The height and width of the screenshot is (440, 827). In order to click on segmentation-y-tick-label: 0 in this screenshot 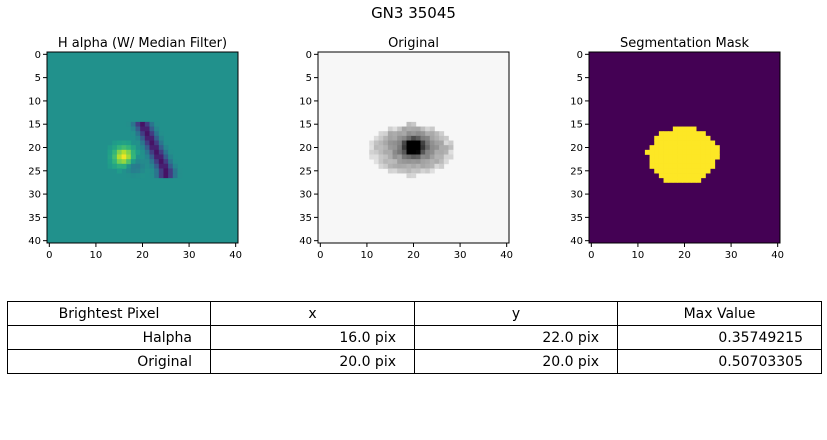, I will do `click(580, 55)`.